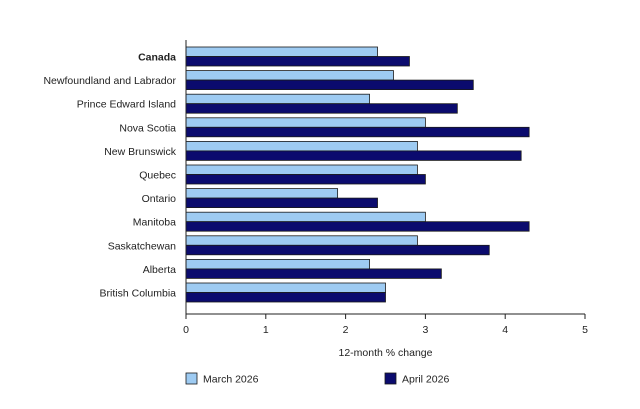 The image size is (640, 409). What do you see at coordinates (140, 152) in the screenshot?
I see `category-label-new-brunswick: New Brunswick` at bounding box center [140, 152].